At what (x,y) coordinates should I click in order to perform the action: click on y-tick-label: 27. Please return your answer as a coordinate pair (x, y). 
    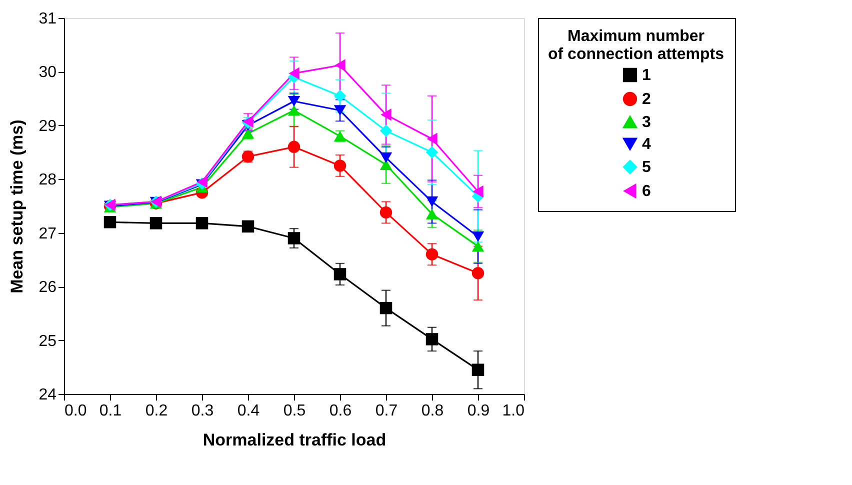
    Looking at the image, I should click on (47, 233).